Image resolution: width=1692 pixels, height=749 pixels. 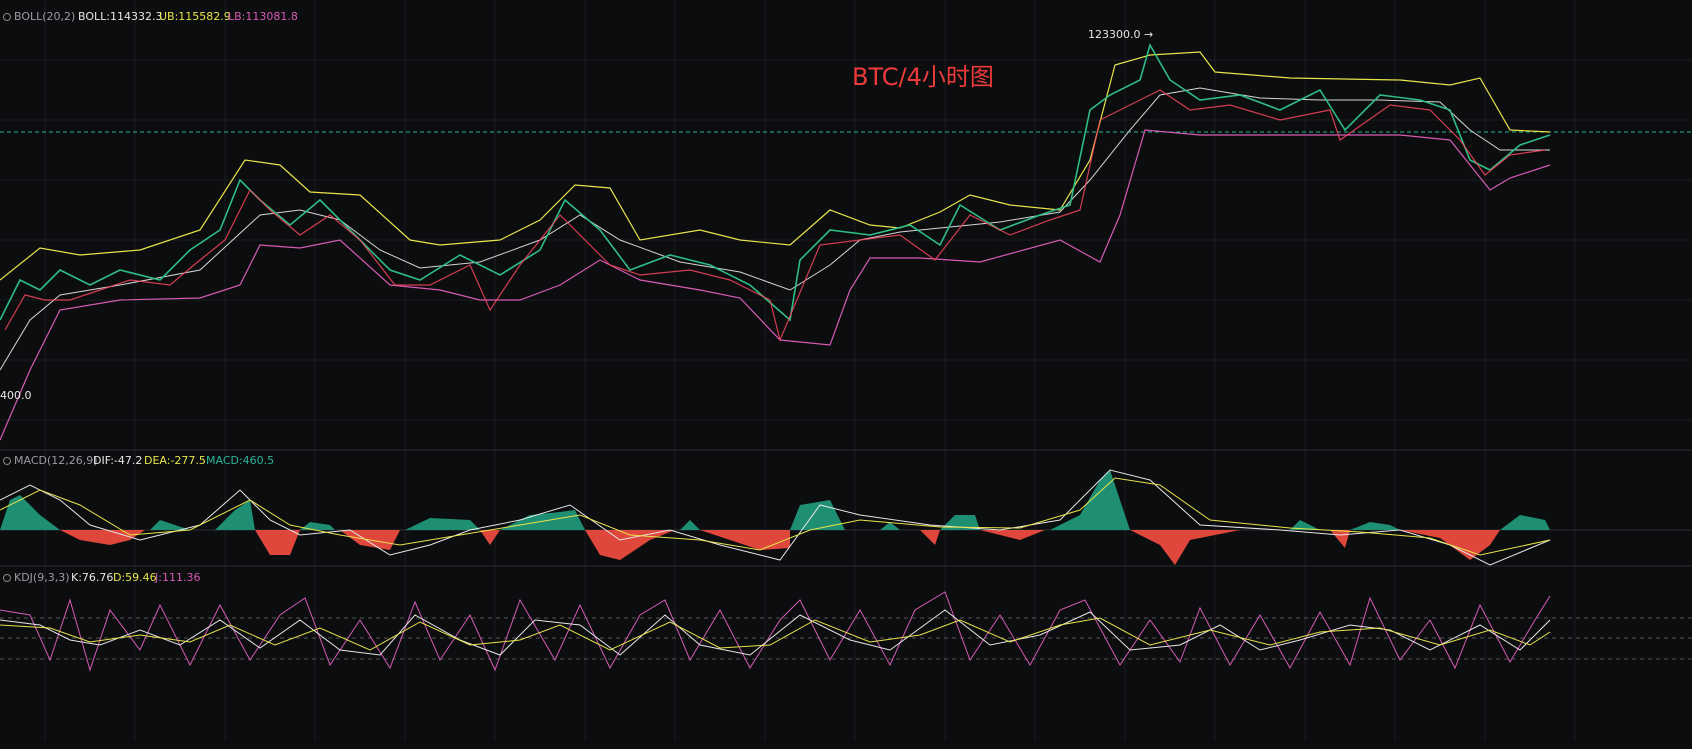 I want to click on low-marker: 400.0, so click(x=16, y=395).